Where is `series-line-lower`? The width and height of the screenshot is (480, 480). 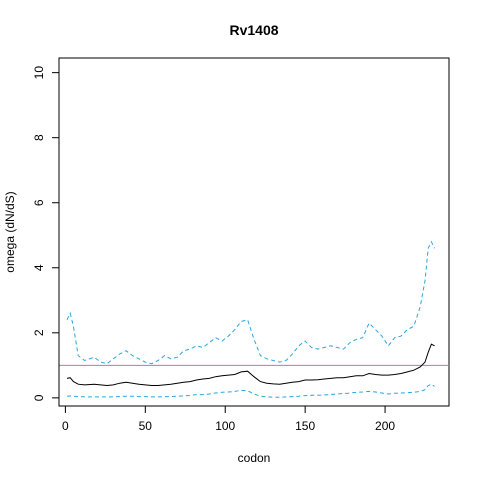
series-line-lower is located at coordinates (250, 390).